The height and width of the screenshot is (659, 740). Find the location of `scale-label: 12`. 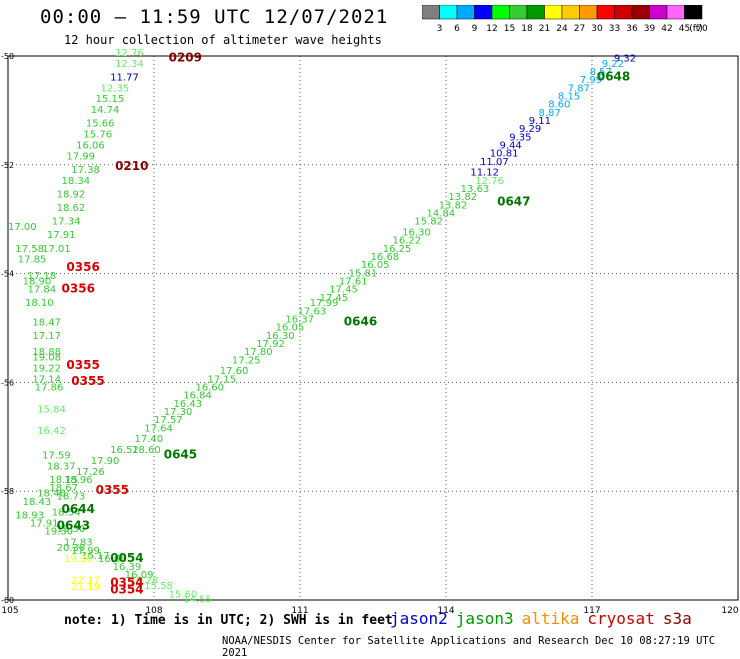

scale-label: 12 is located at coordinates (491, 29).